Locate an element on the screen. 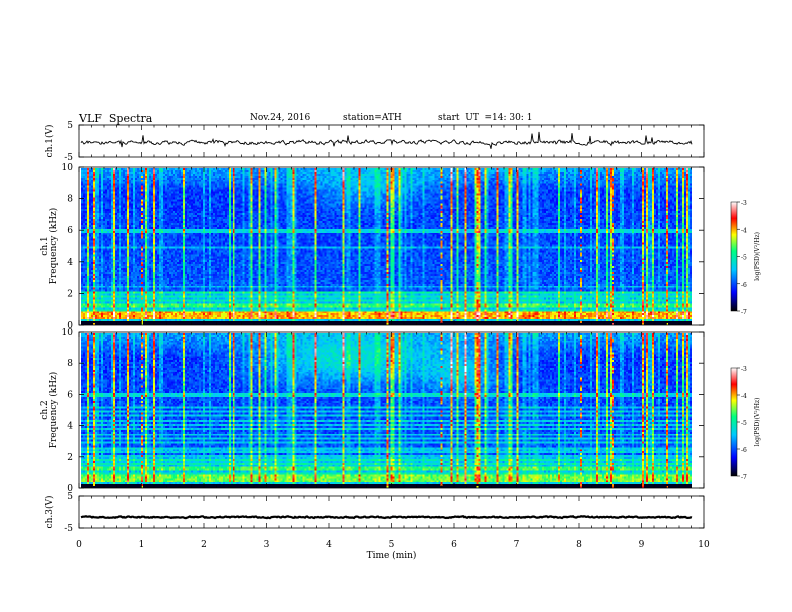 The width and height of the screenshot is (792, 612). ch3-ytick-label: 5 is located at coordinates (70, 497).